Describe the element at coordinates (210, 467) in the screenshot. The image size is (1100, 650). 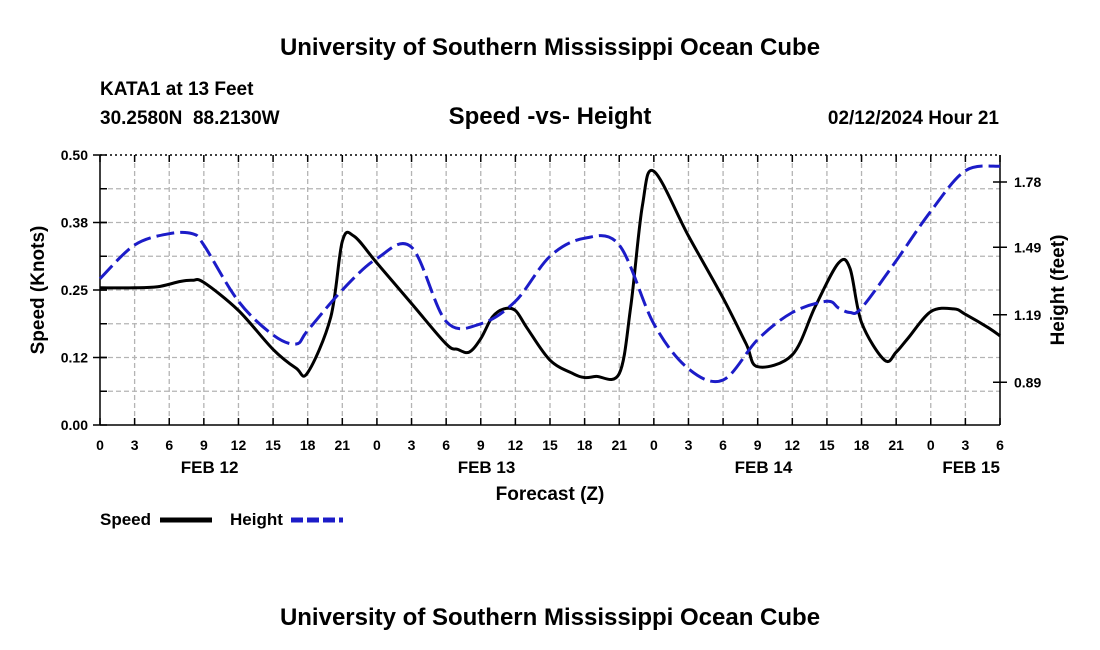
I see `day-label: FEB 12` at that location.